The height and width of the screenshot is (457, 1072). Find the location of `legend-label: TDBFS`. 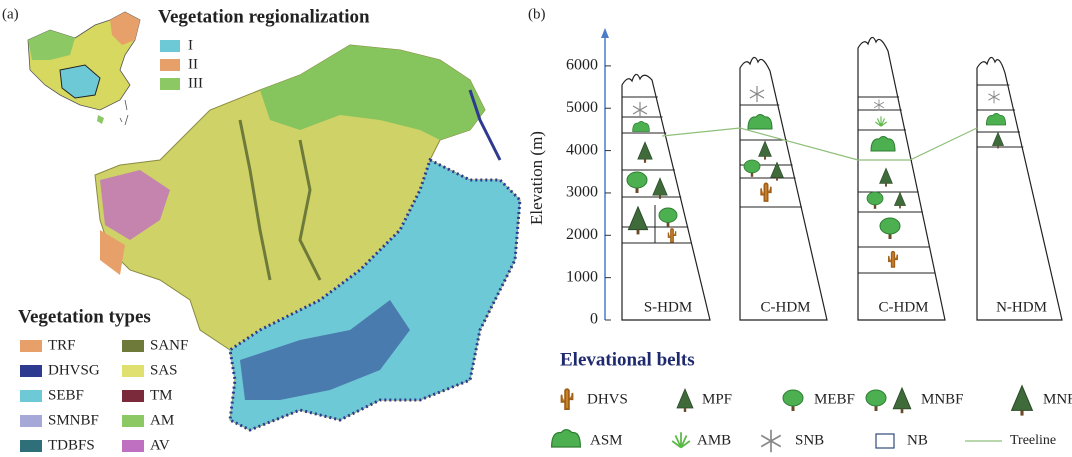

legend-label: TDBFS is located at coordinates (71, 445).